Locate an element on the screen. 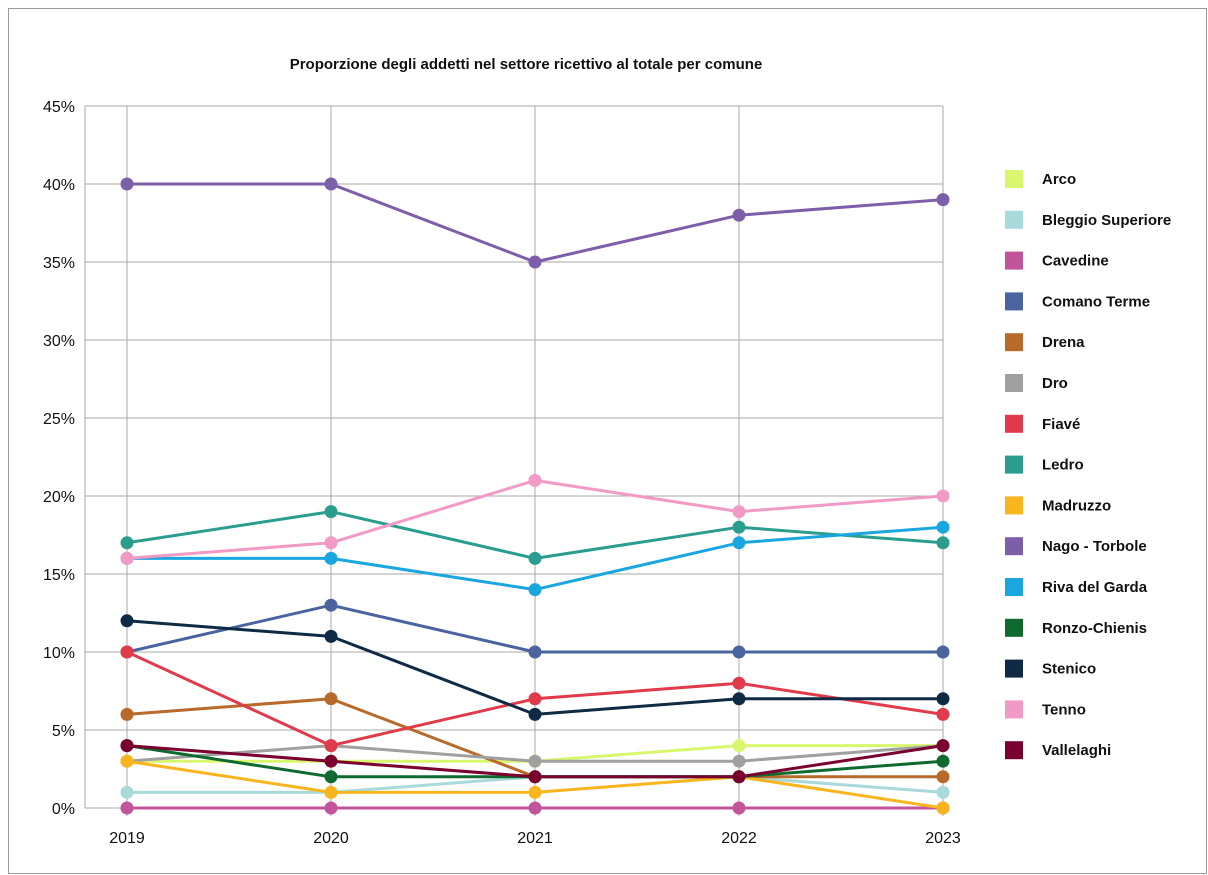 This screenshot has height=875, width=1208. legend-item: Riva del Garda is located at coordinates (1076, 587).